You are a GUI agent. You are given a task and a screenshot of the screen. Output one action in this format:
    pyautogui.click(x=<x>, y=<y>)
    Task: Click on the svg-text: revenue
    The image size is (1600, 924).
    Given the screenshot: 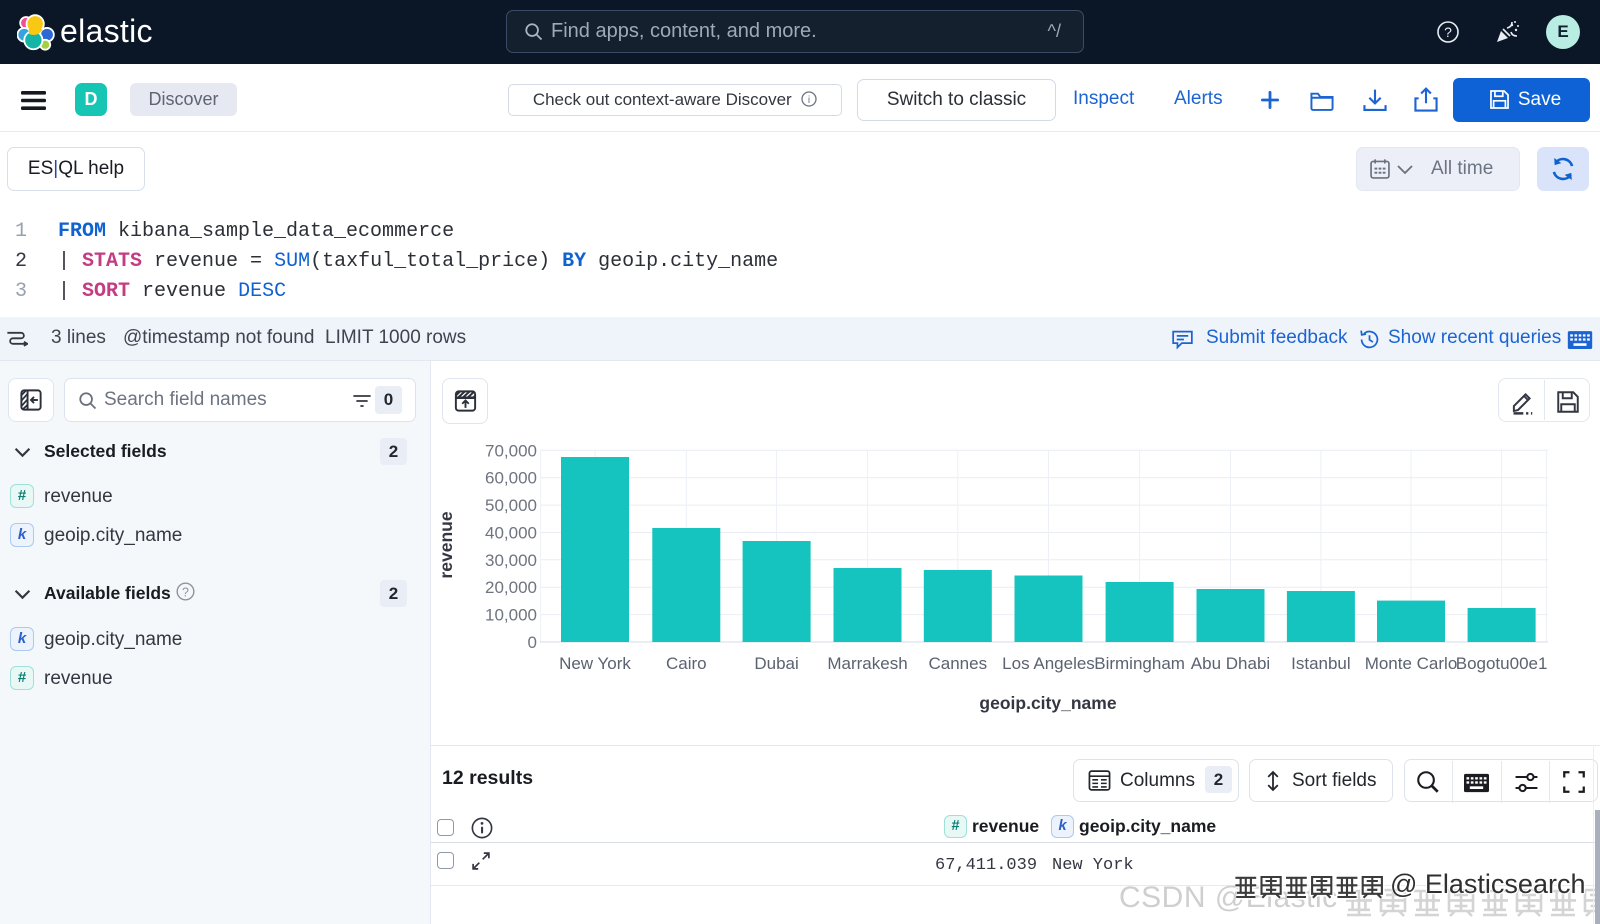 What is the action you would take?
    pyautogui.click(x=446, y=544)
    